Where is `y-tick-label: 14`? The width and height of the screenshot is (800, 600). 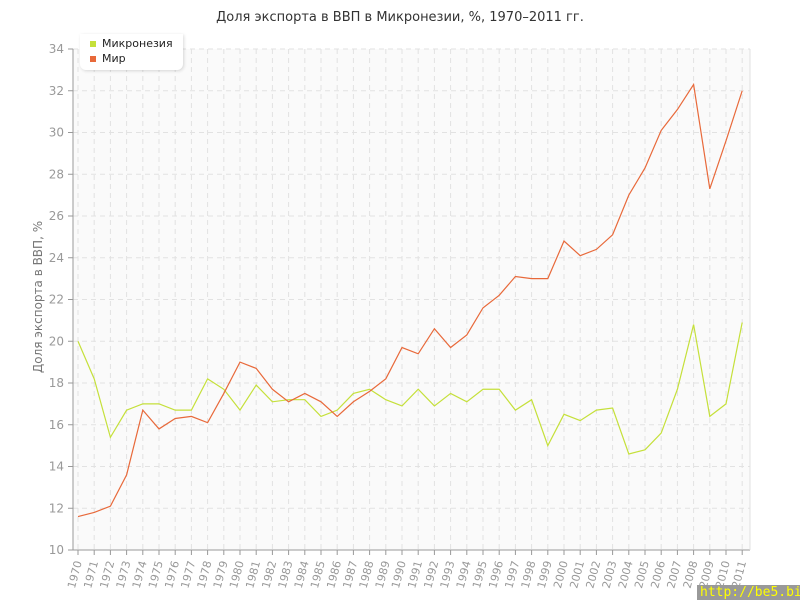
y-tick-label: 14 is located at coordinates (56, 467).